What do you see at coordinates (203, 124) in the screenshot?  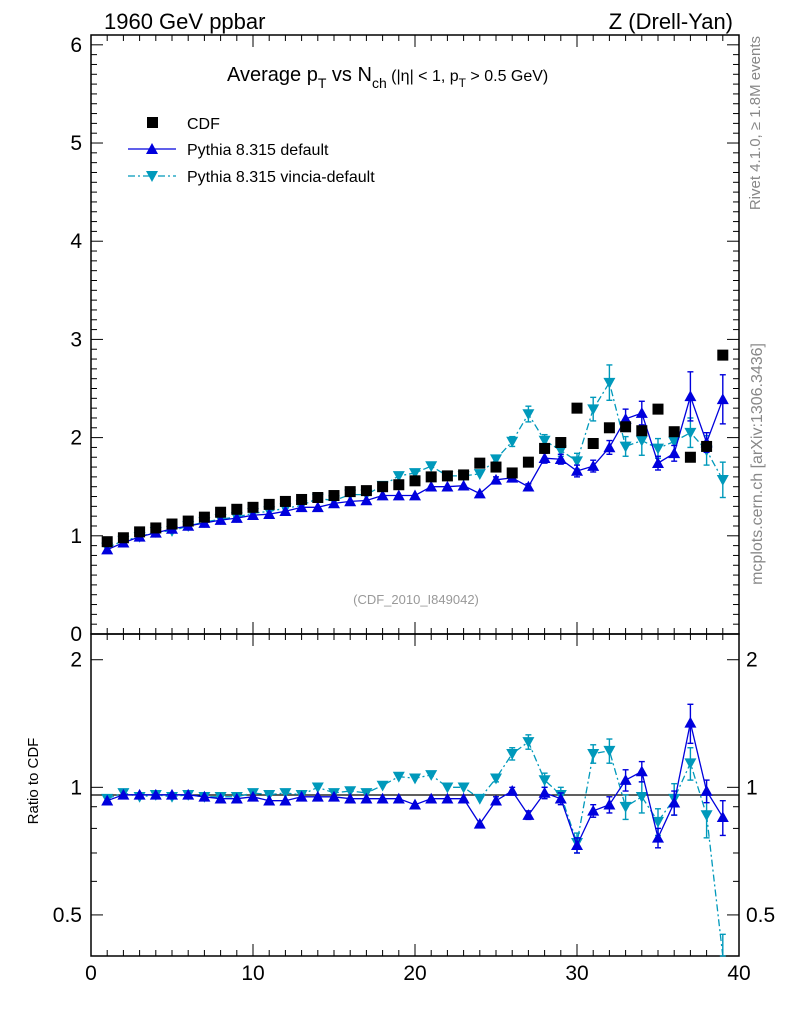 I see `legend-label-cdf: CDF` at bounding box center [203, 124].